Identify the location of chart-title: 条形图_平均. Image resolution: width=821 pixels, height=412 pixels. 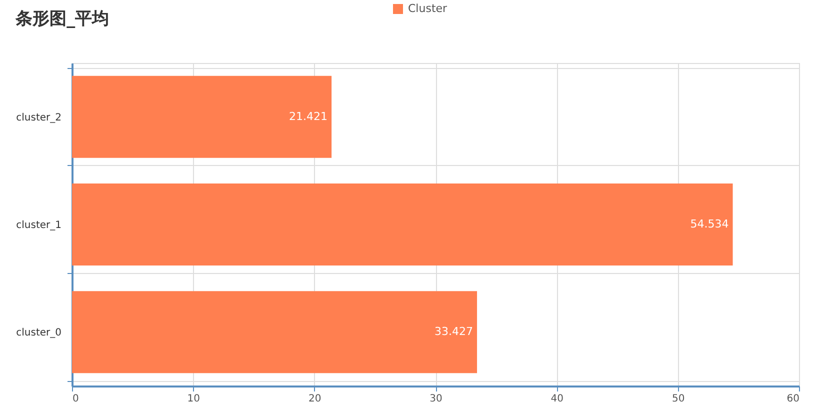
(62, 19).